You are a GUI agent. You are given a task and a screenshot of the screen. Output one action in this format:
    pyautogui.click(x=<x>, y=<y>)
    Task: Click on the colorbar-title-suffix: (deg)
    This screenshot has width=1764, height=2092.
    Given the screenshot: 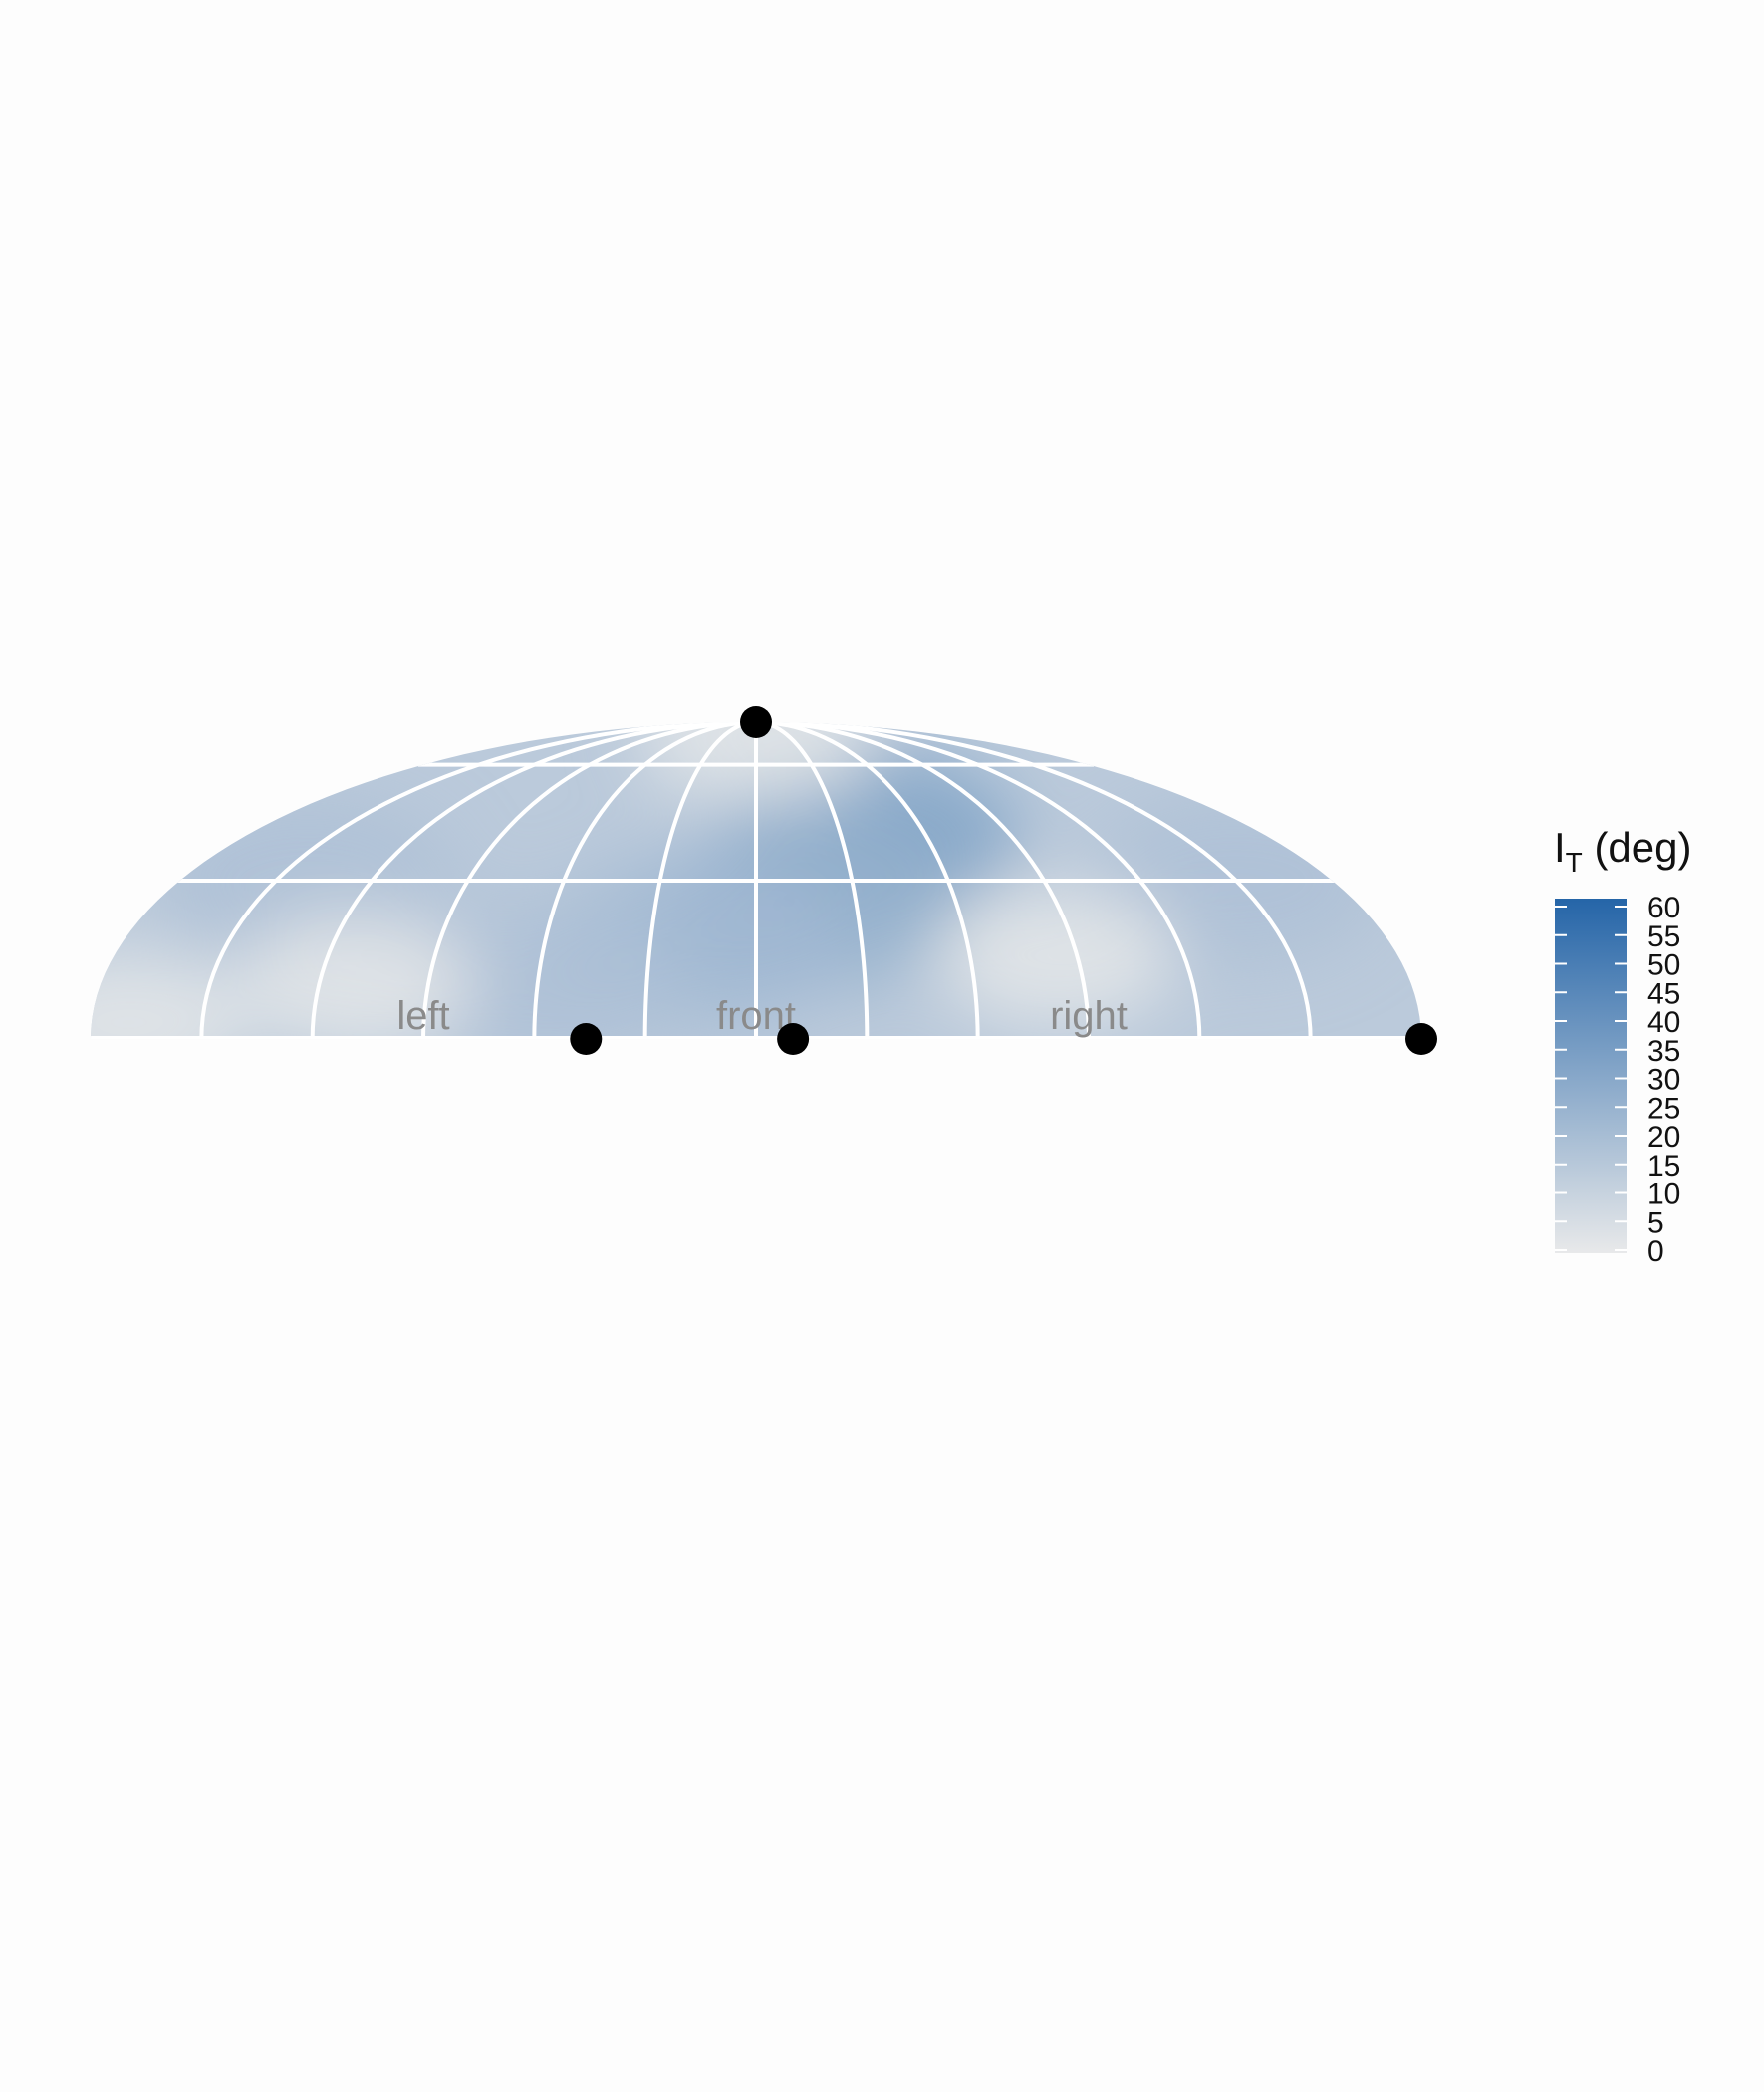 What is the action you would take?
    pyautogui.click(x=1637, y=847)
    